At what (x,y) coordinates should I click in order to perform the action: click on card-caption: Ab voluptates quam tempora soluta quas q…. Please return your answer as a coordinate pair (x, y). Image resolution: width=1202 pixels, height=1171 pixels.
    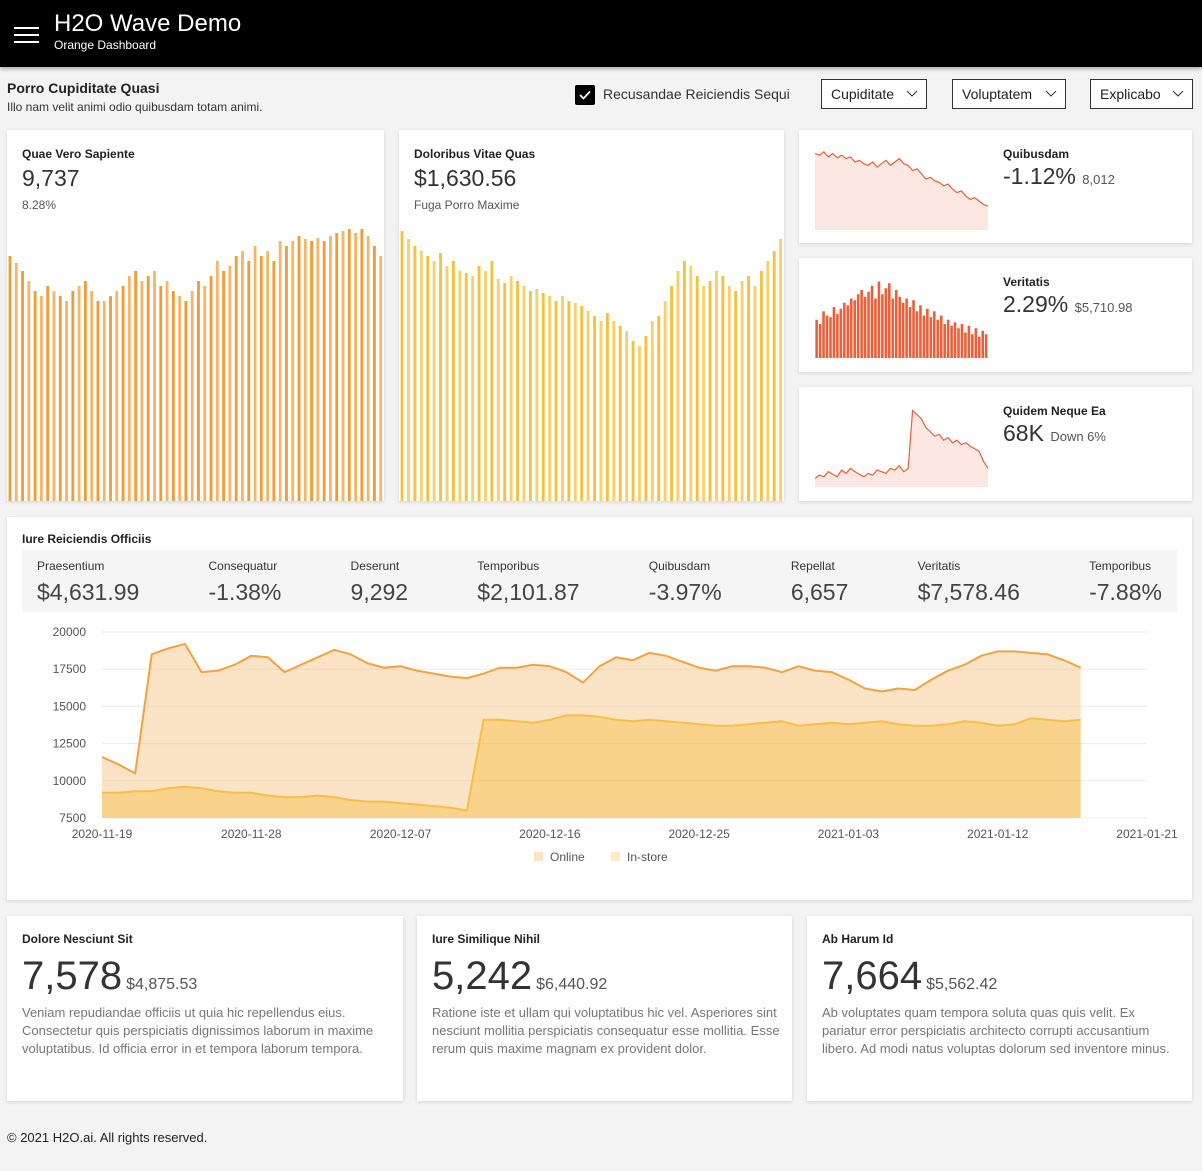
    Looking at the image, I should click on (996, 1030).